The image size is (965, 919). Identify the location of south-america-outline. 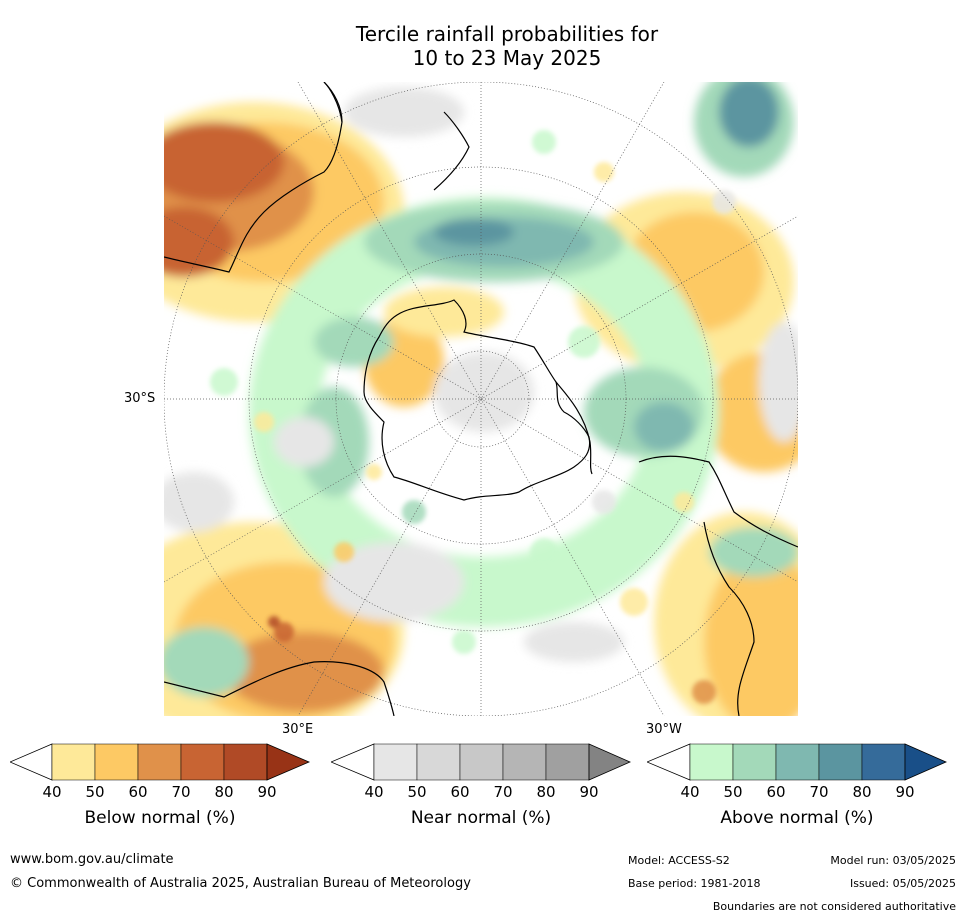
(718, 501).